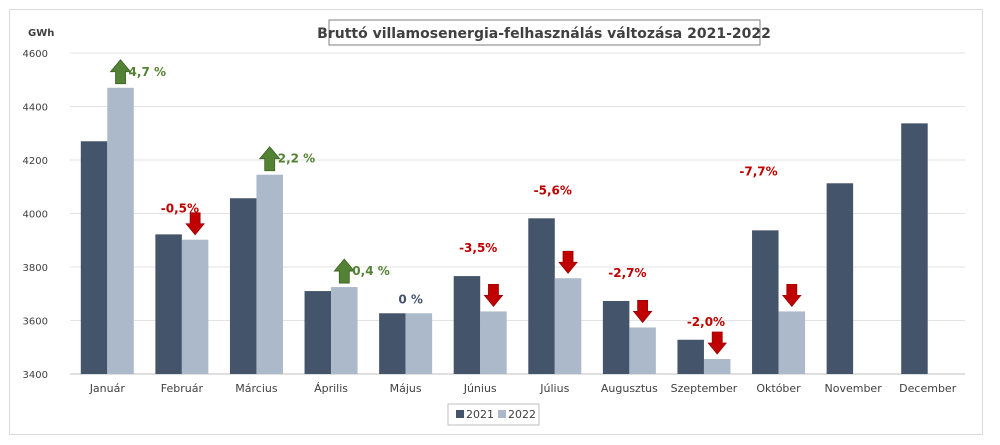  What do you see at coordinates (35, 375) in the screenshot?
I see `y-tick-label: 3400` at bounding box center [35, 375].